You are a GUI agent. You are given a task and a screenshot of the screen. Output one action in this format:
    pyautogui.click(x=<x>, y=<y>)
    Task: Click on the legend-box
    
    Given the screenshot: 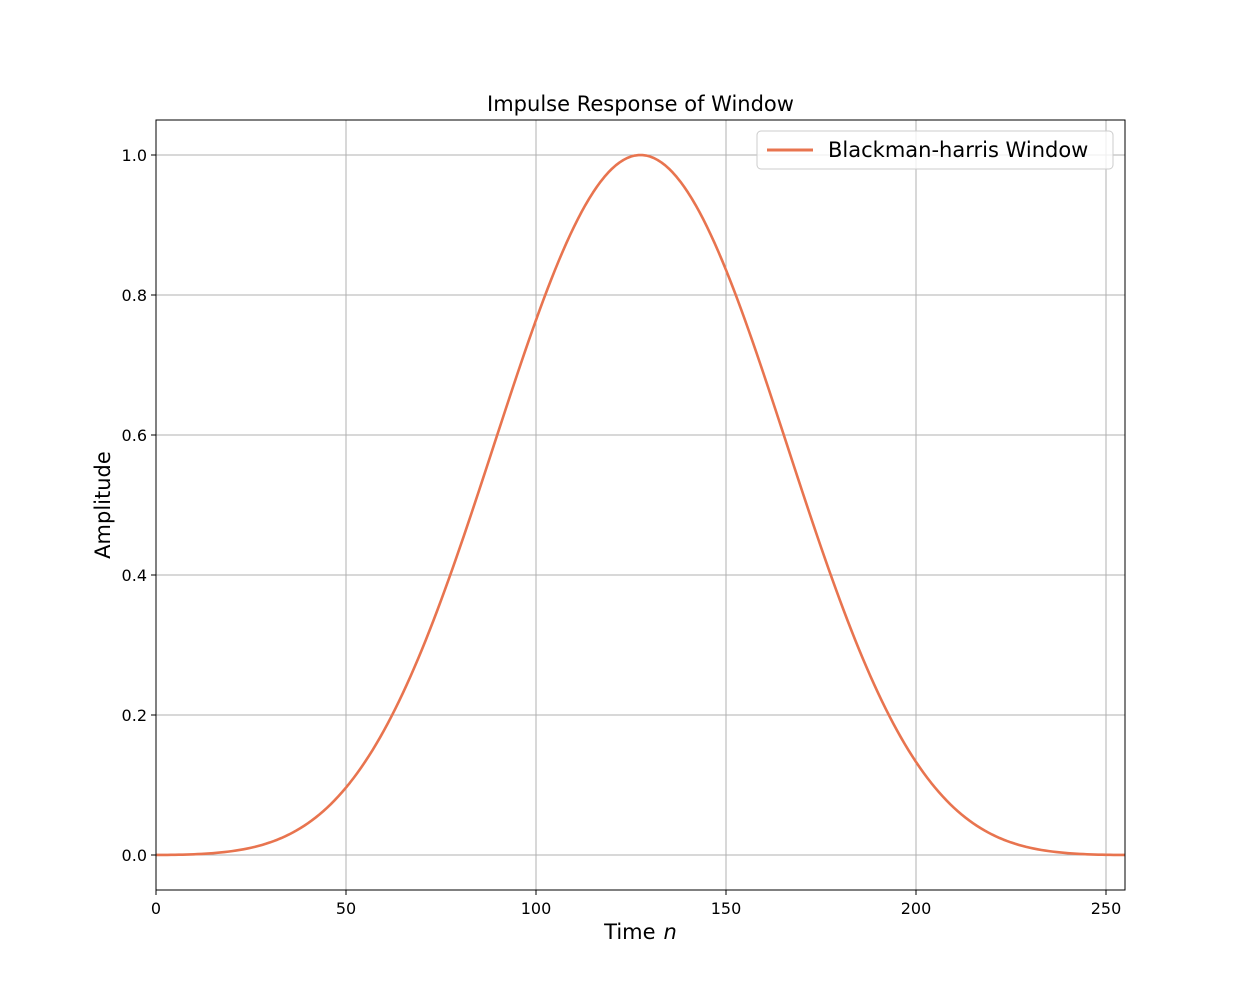 What is the action you would take?
    pyautogui.click(x=935, y=150)
    